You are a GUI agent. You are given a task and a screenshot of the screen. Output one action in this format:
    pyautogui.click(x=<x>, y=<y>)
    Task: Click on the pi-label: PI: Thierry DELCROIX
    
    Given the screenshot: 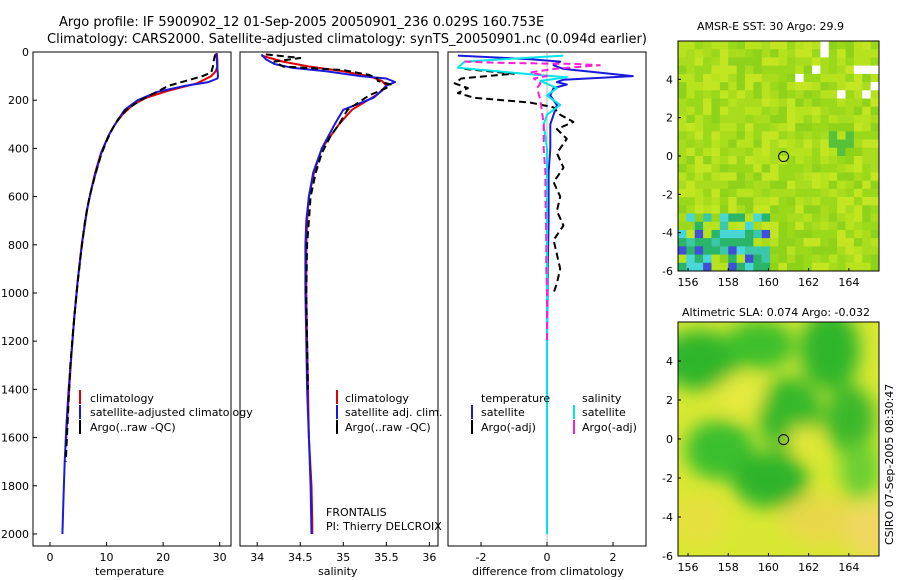 What is the action you would take?
    pyautogui.click(x=384, y=526)
    